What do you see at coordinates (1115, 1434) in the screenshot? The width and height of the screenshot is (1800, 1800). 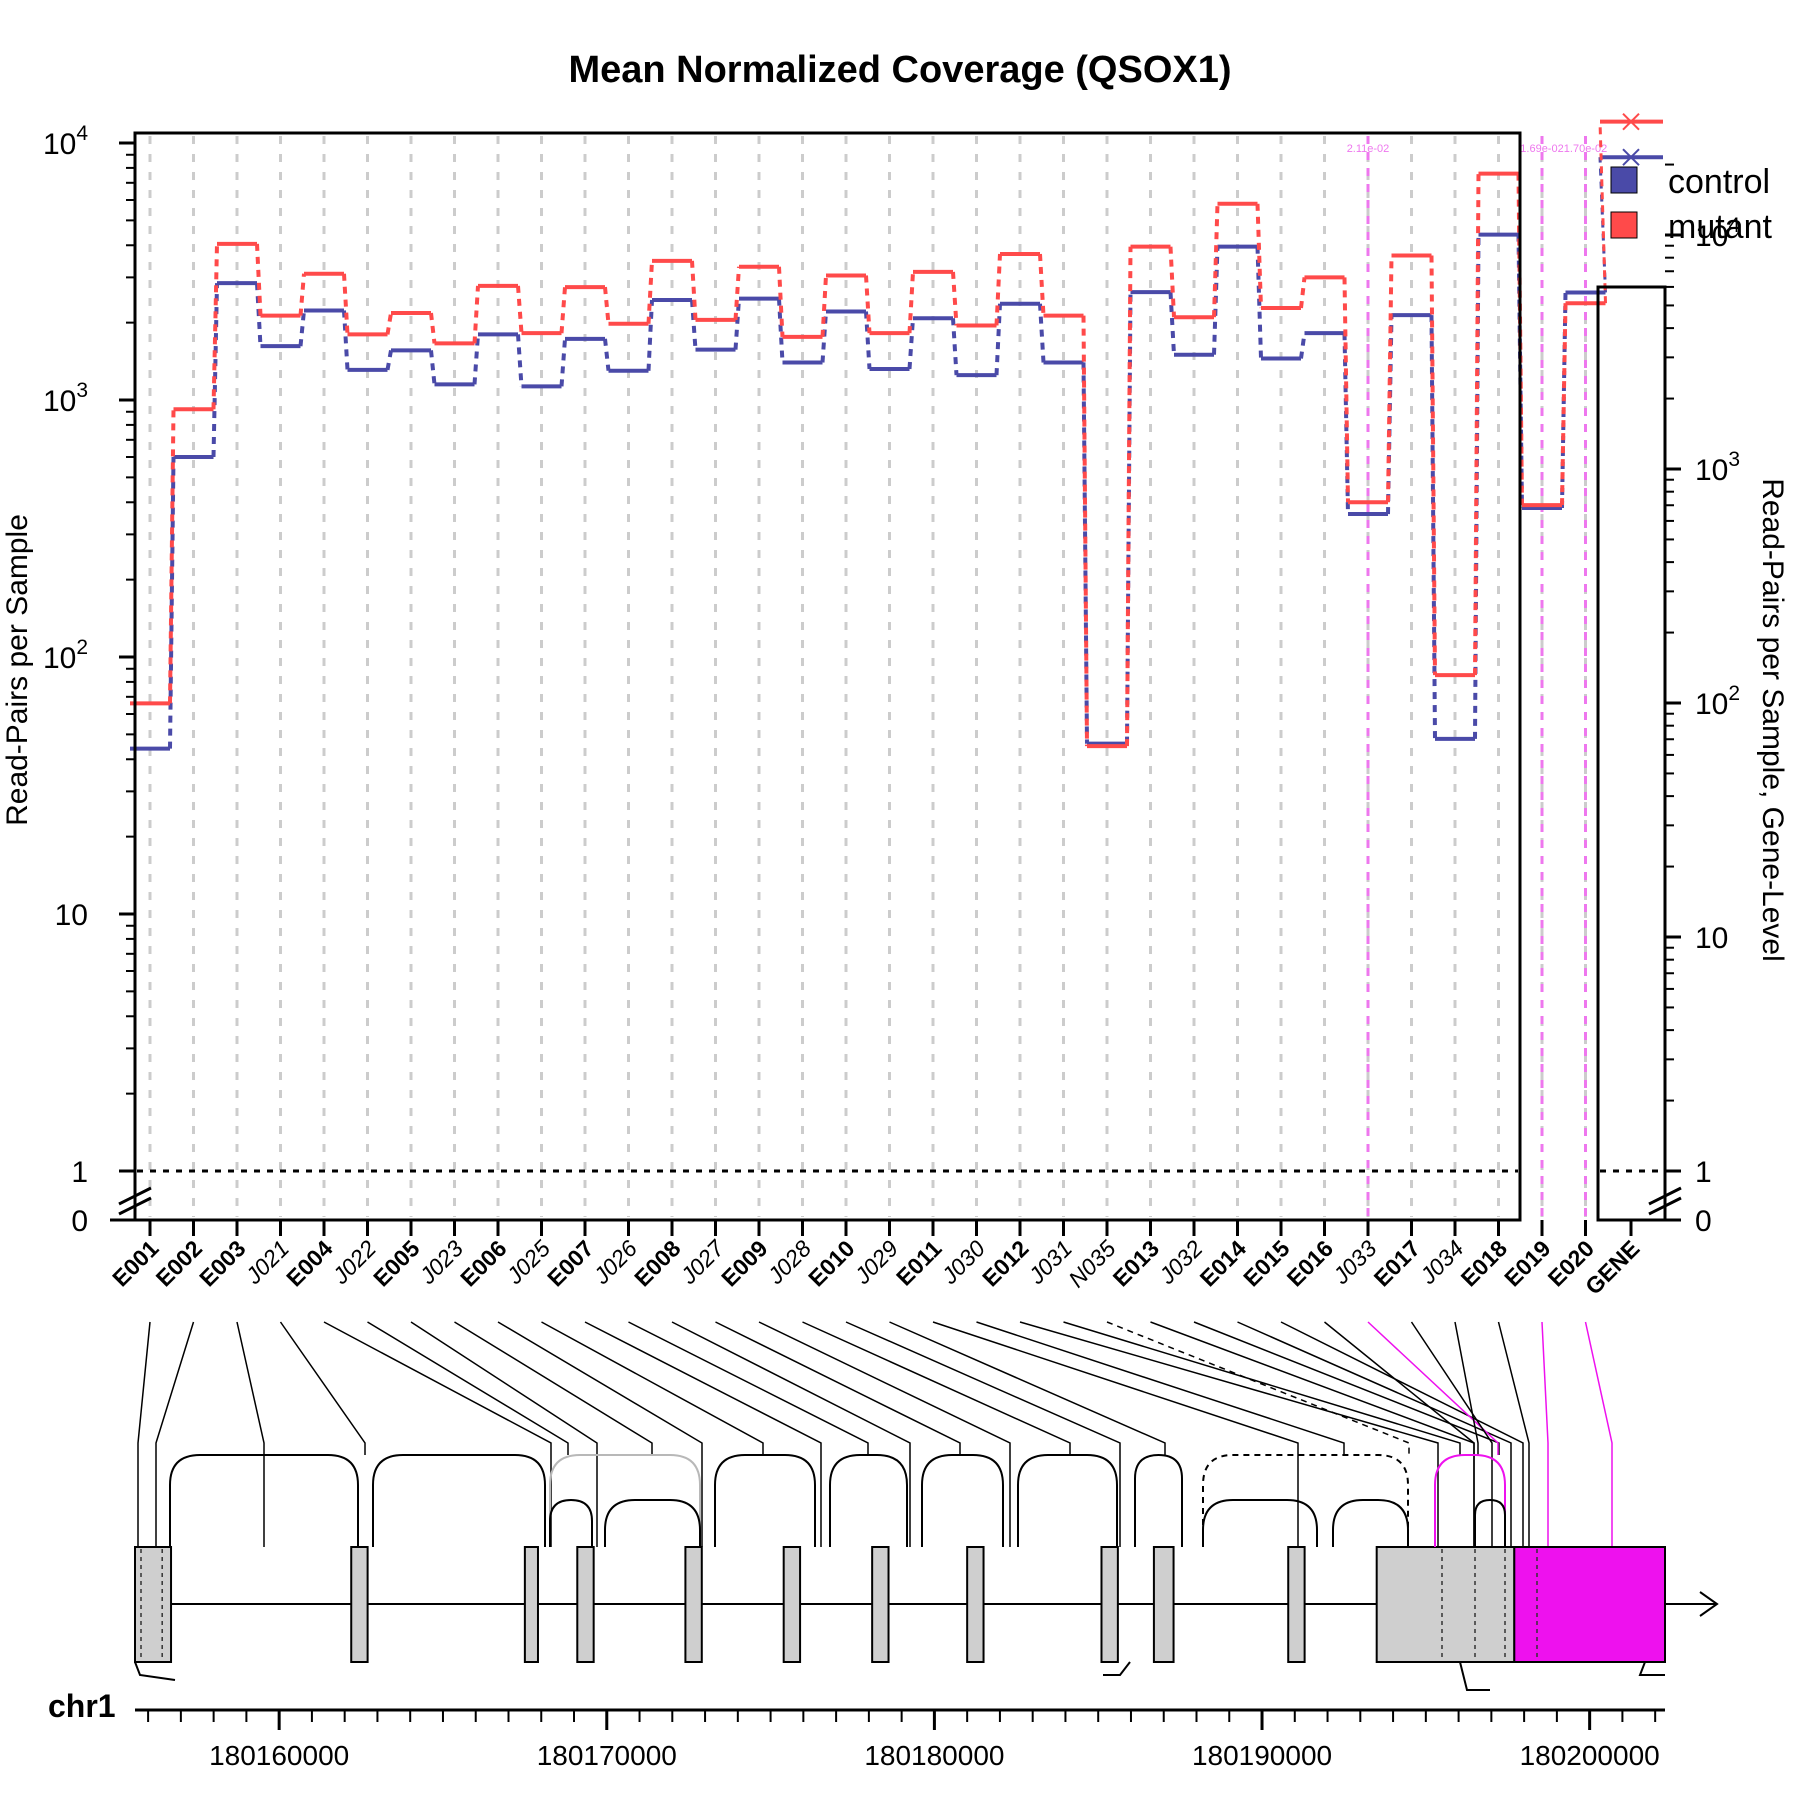 I see `connector-e011` at bounding box center [1115, 1434].